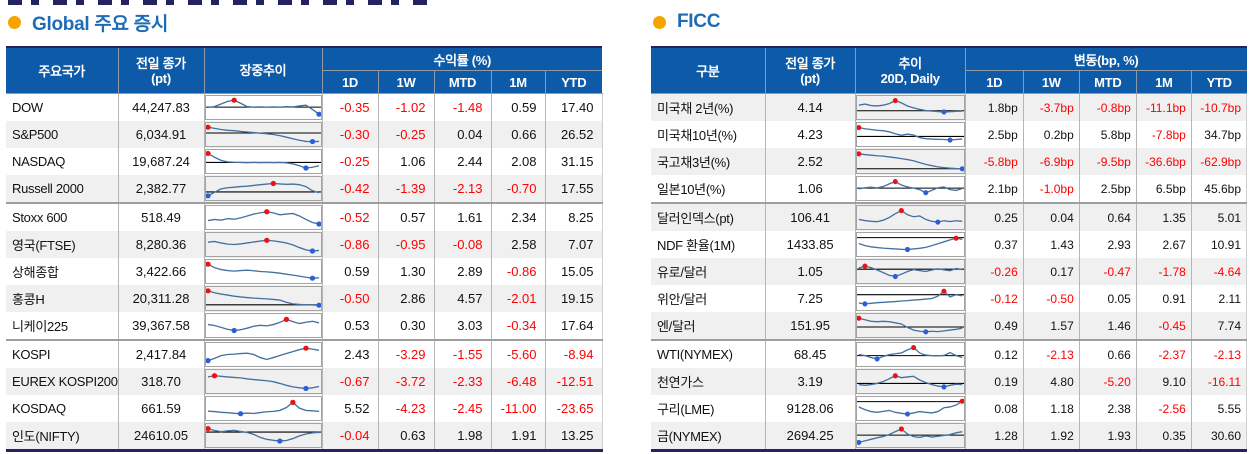 Image resolution: width=1251 pixels, height=454 pixels. Describe the element at coordinates (349, 161) in the screenshot. I see `value-cell: -0.25` at that location.